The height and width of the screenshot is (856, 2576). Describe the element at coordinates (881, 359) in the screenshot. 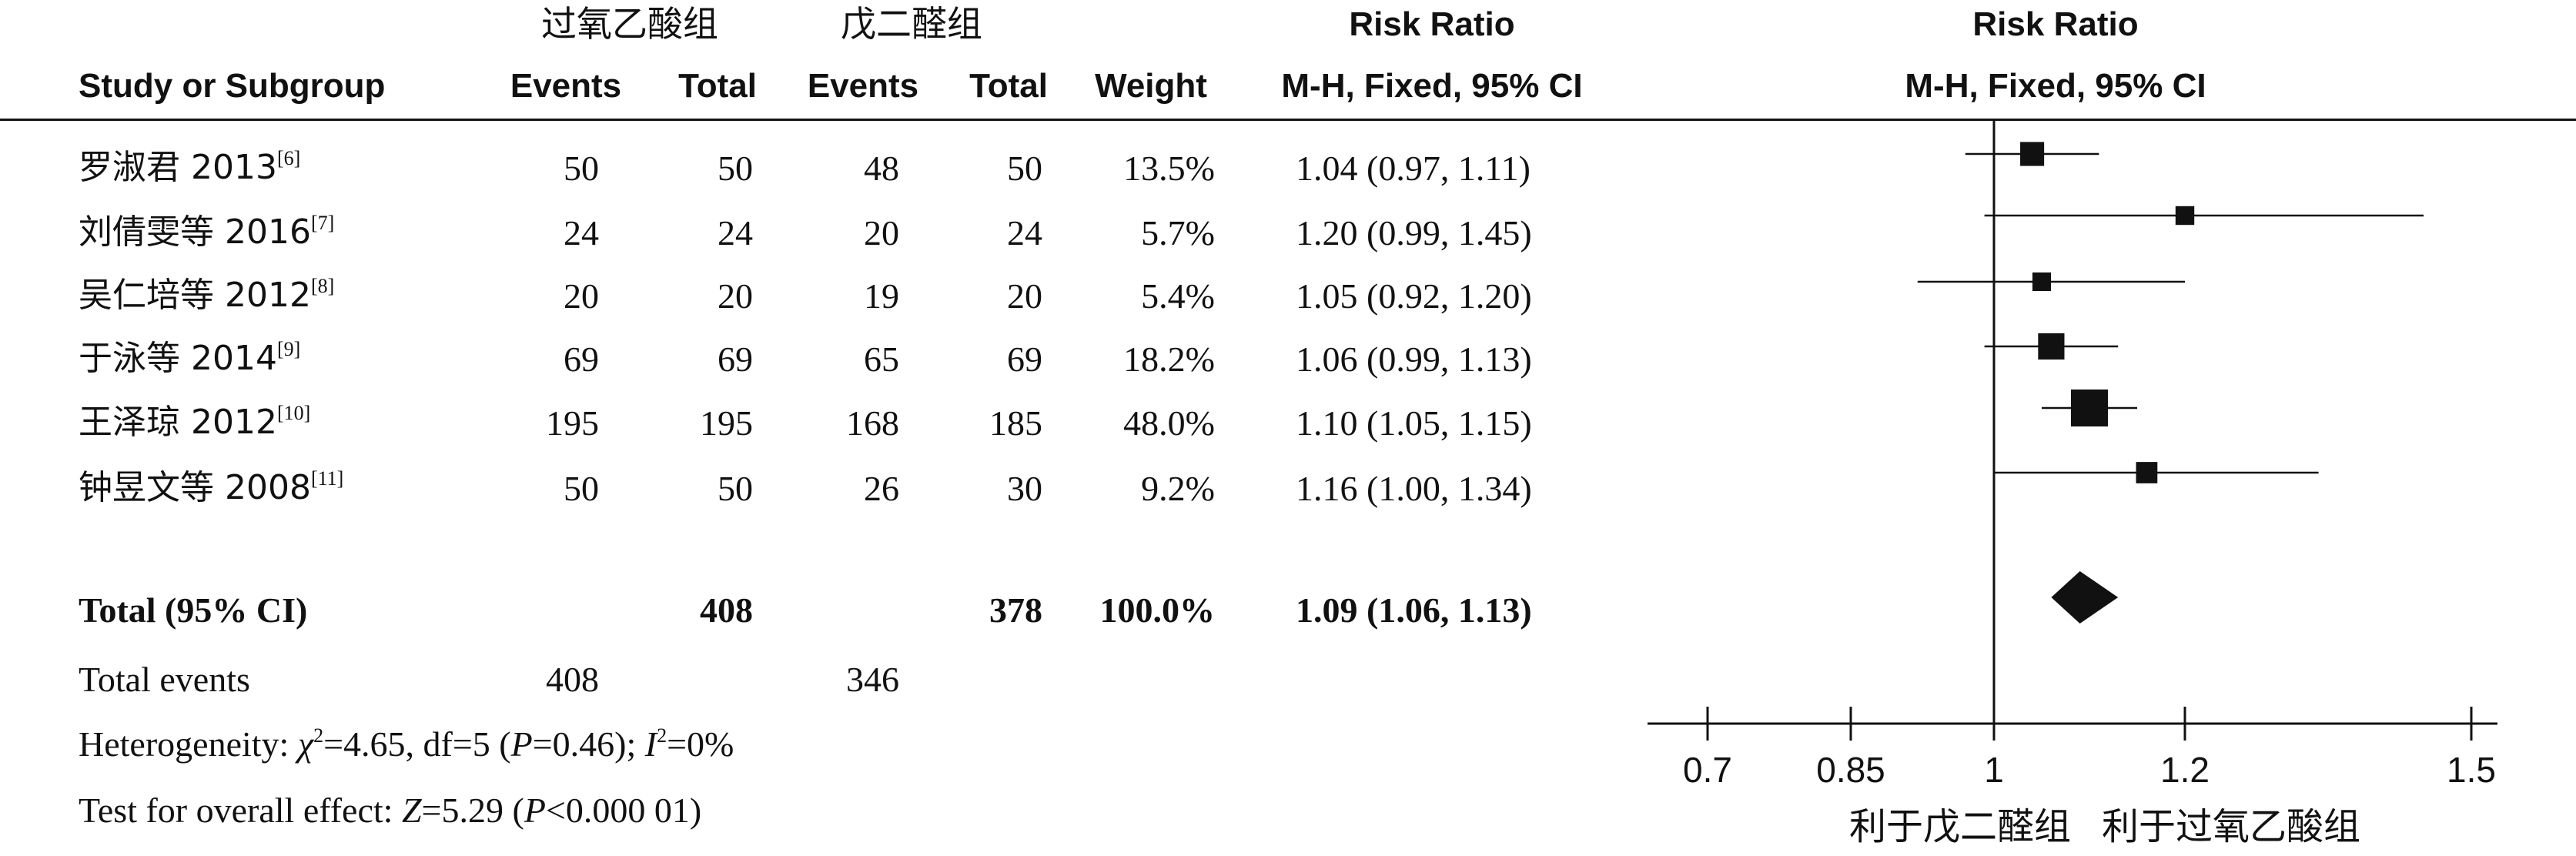

I see `study-events2: 65` at that location.